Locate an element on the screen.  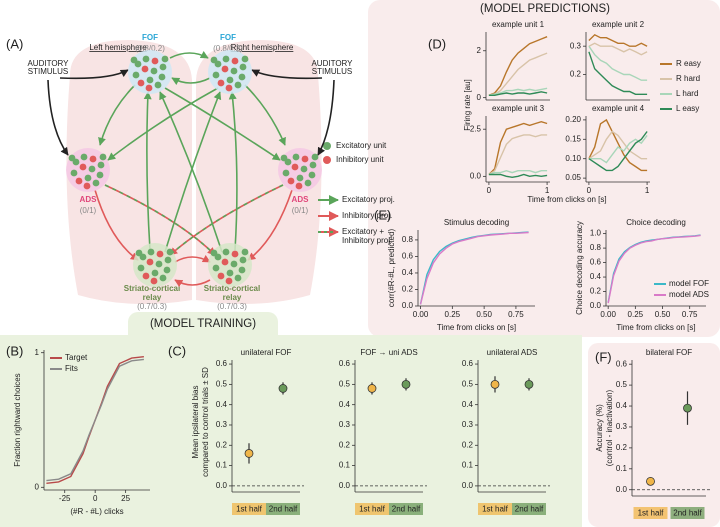
y-tick-label: 0.8 is located at coordinates (596, 247).